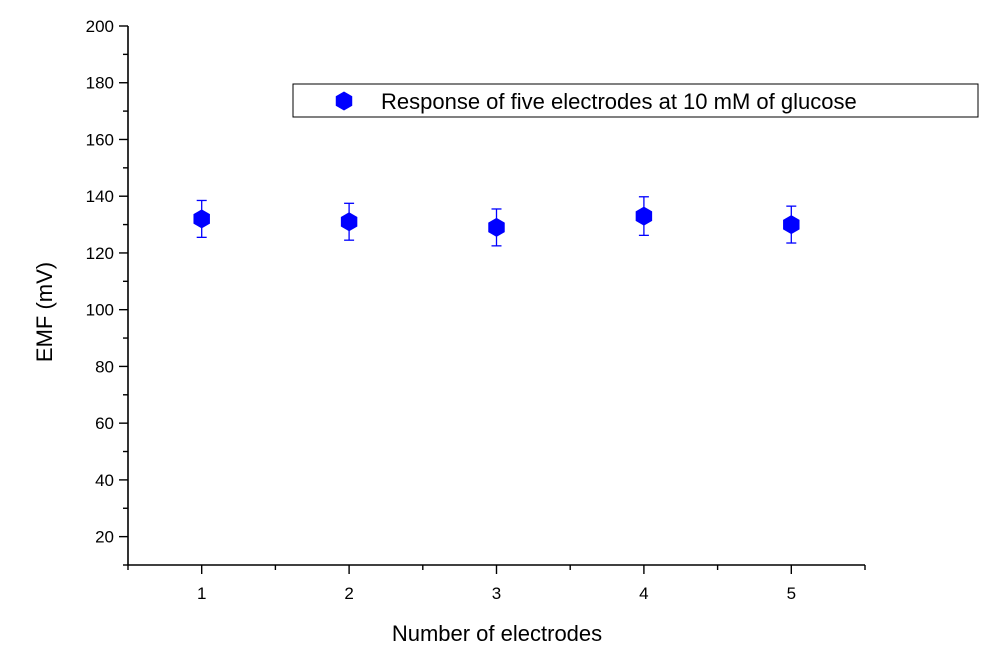 Image resolution: width=1000 pixels, height=671 pixels. What do you see at coordinates (100, 310) in the screenshot?
I see `y-tick-label: 100` at bounding box center [100, 310].